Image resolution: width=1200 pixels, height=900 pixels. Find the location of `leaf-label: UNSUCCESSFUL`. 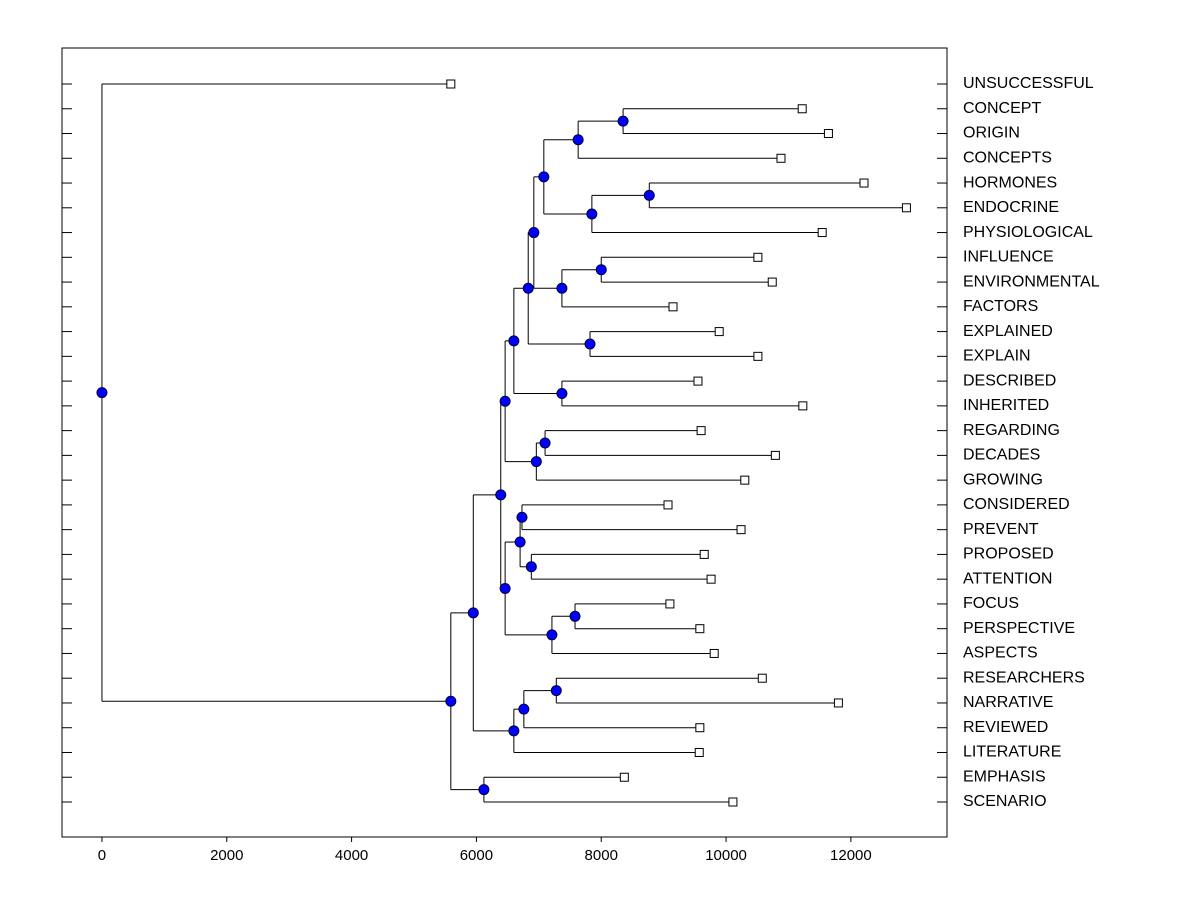

leaf-label: UNSUCCESSFUL is located at coordinates (1028, 83).